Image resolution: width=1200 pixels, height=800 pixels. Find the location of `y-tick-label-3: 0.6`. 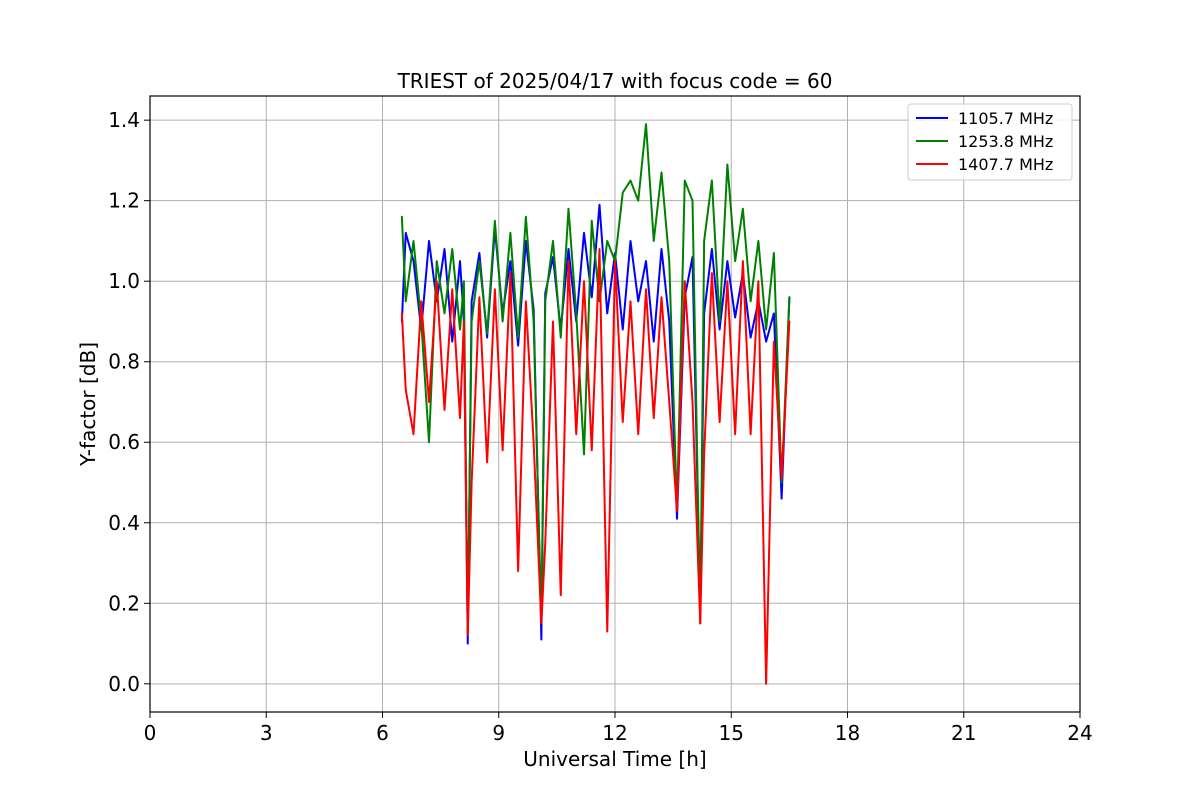

y-tick-label-3: 0.6 is located at coordinates (124, 442).